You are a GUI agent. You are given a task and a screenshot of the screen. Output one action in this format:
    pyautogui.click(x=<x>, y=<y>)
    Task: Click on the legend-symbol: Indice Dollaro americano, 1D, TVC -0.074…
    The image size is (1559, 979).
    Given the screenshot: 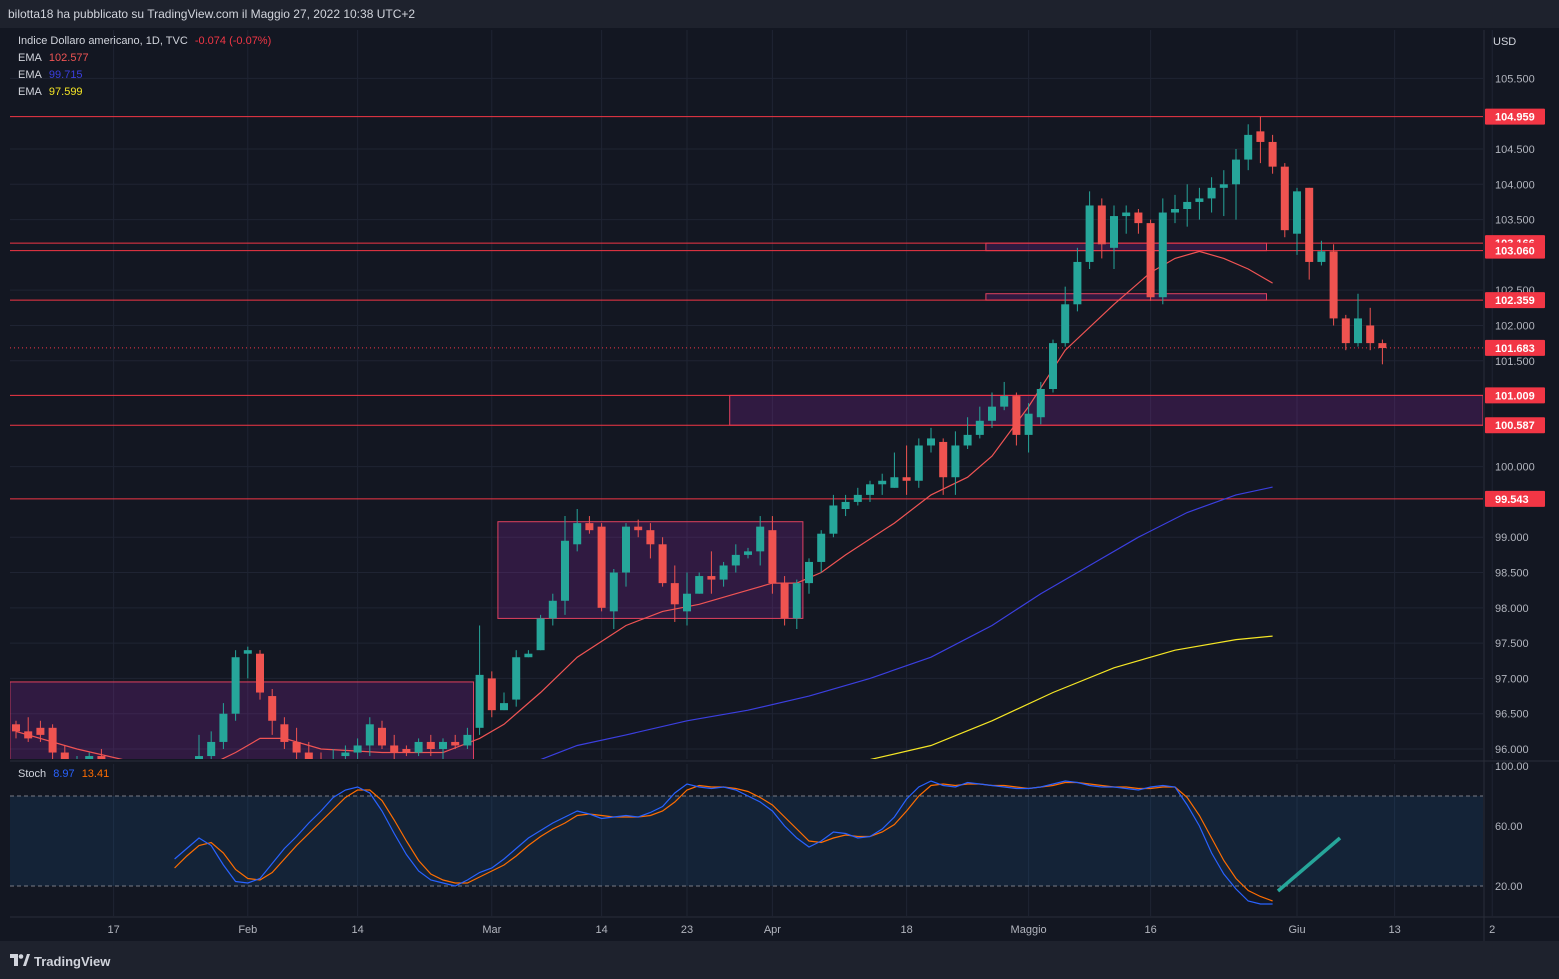 What is the action you would take?
    pyautogui.click(x=146, y=41)
    